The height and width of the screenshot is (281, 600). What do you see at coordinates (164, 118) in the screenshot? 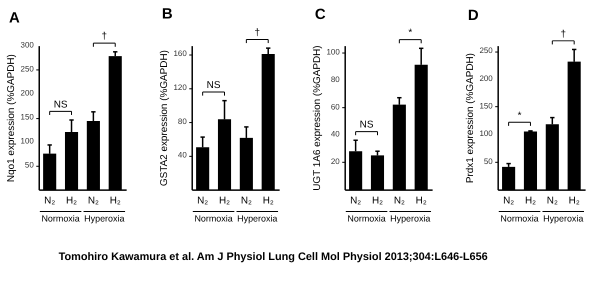
I see `y-axis-title: GSTA2 expression (%GAPDH)` at bounding box center [164, 118].